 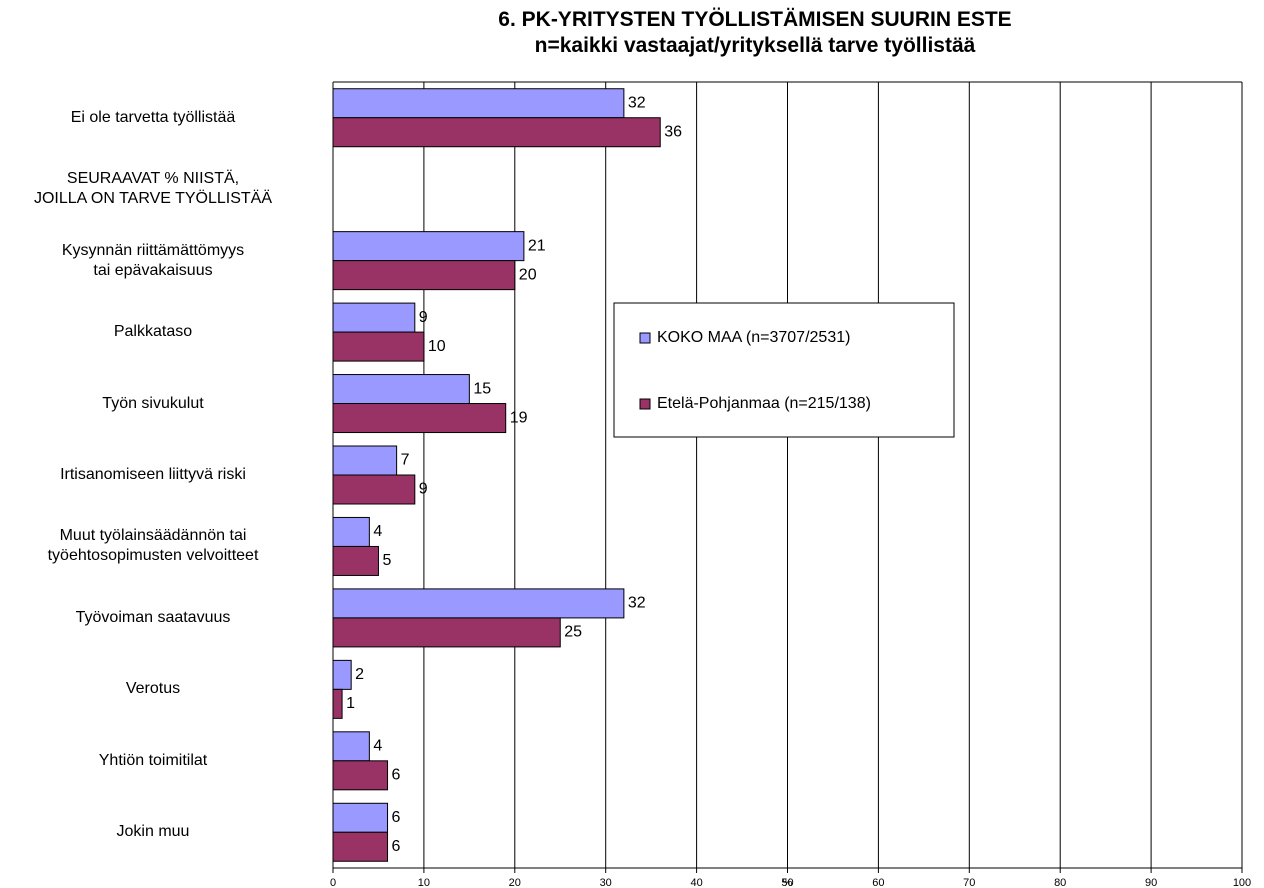 What do you see at coordinates (437, 346) in the screenshot?
I see `data-label: 10` at bounding box center [437, 346].